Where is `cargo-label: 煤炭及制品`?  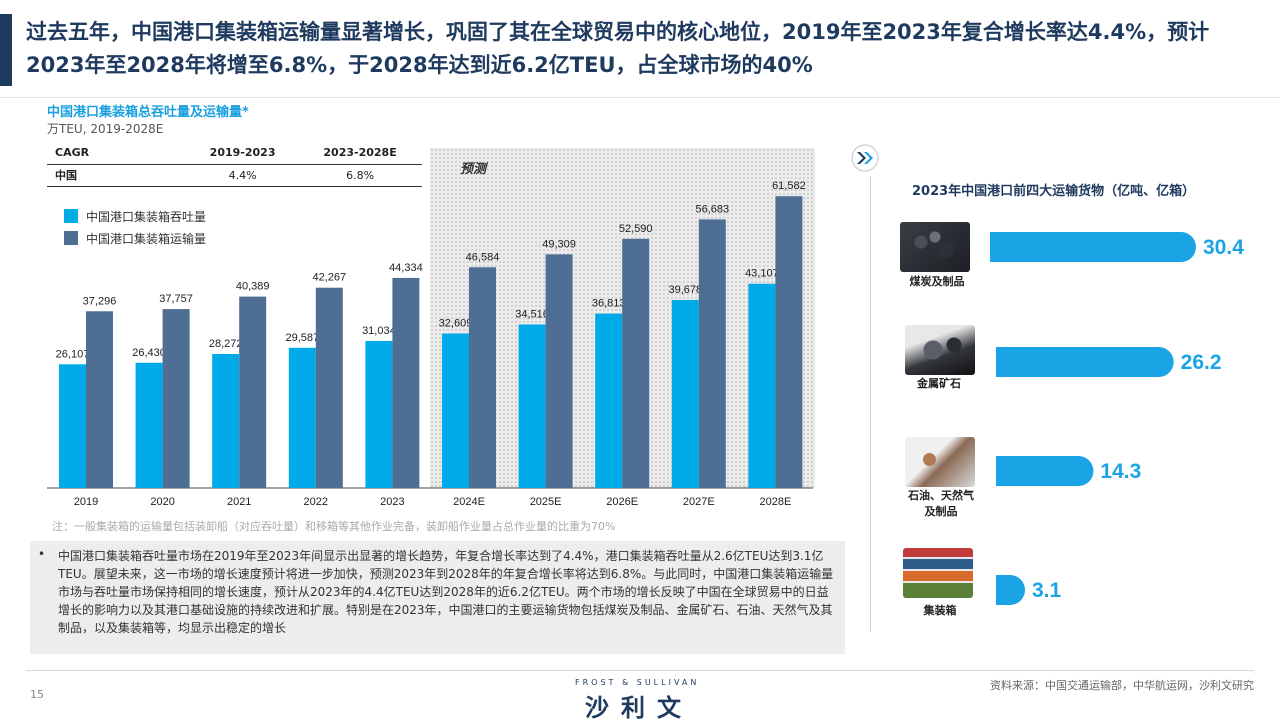
cargo-label: 煤炭及制品 is located at coordinates (937, 281).